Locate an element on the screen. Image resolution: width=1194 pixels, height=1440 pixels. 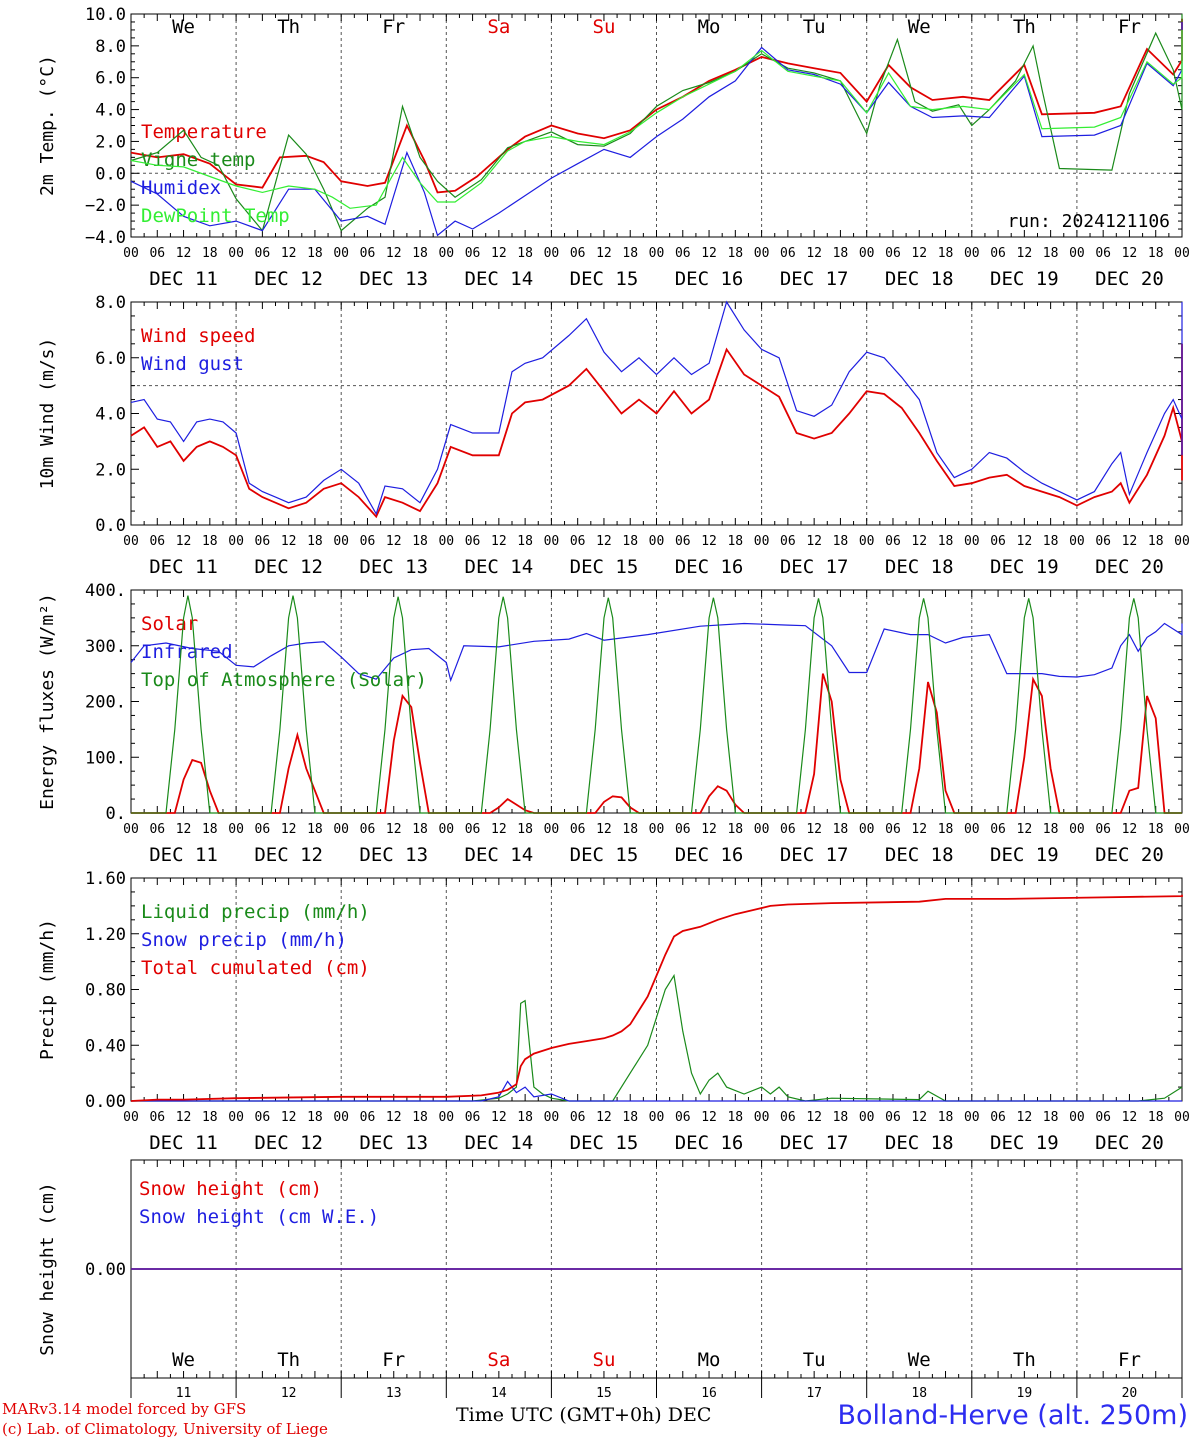
y-tick-label: 8.0 is located at coordinates (110, 47).